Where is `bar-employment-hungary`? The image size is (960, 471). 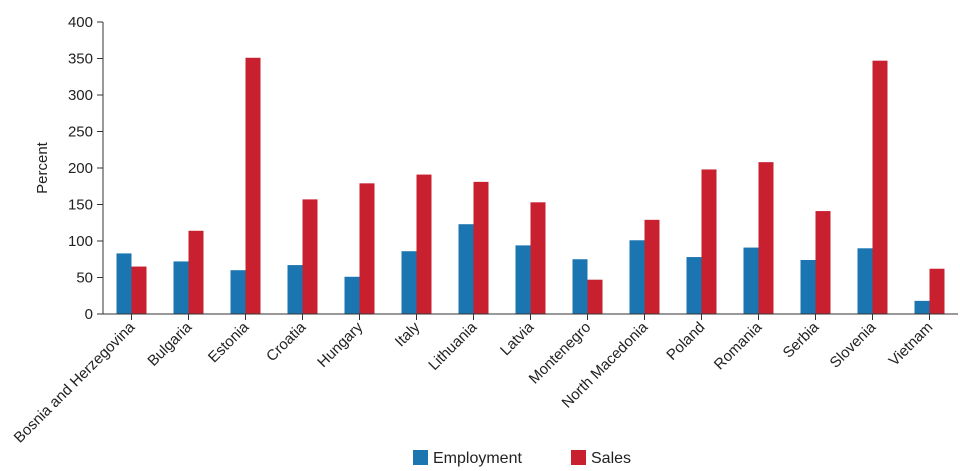 bar-employment-hungary is located at coordinates (352, 295).